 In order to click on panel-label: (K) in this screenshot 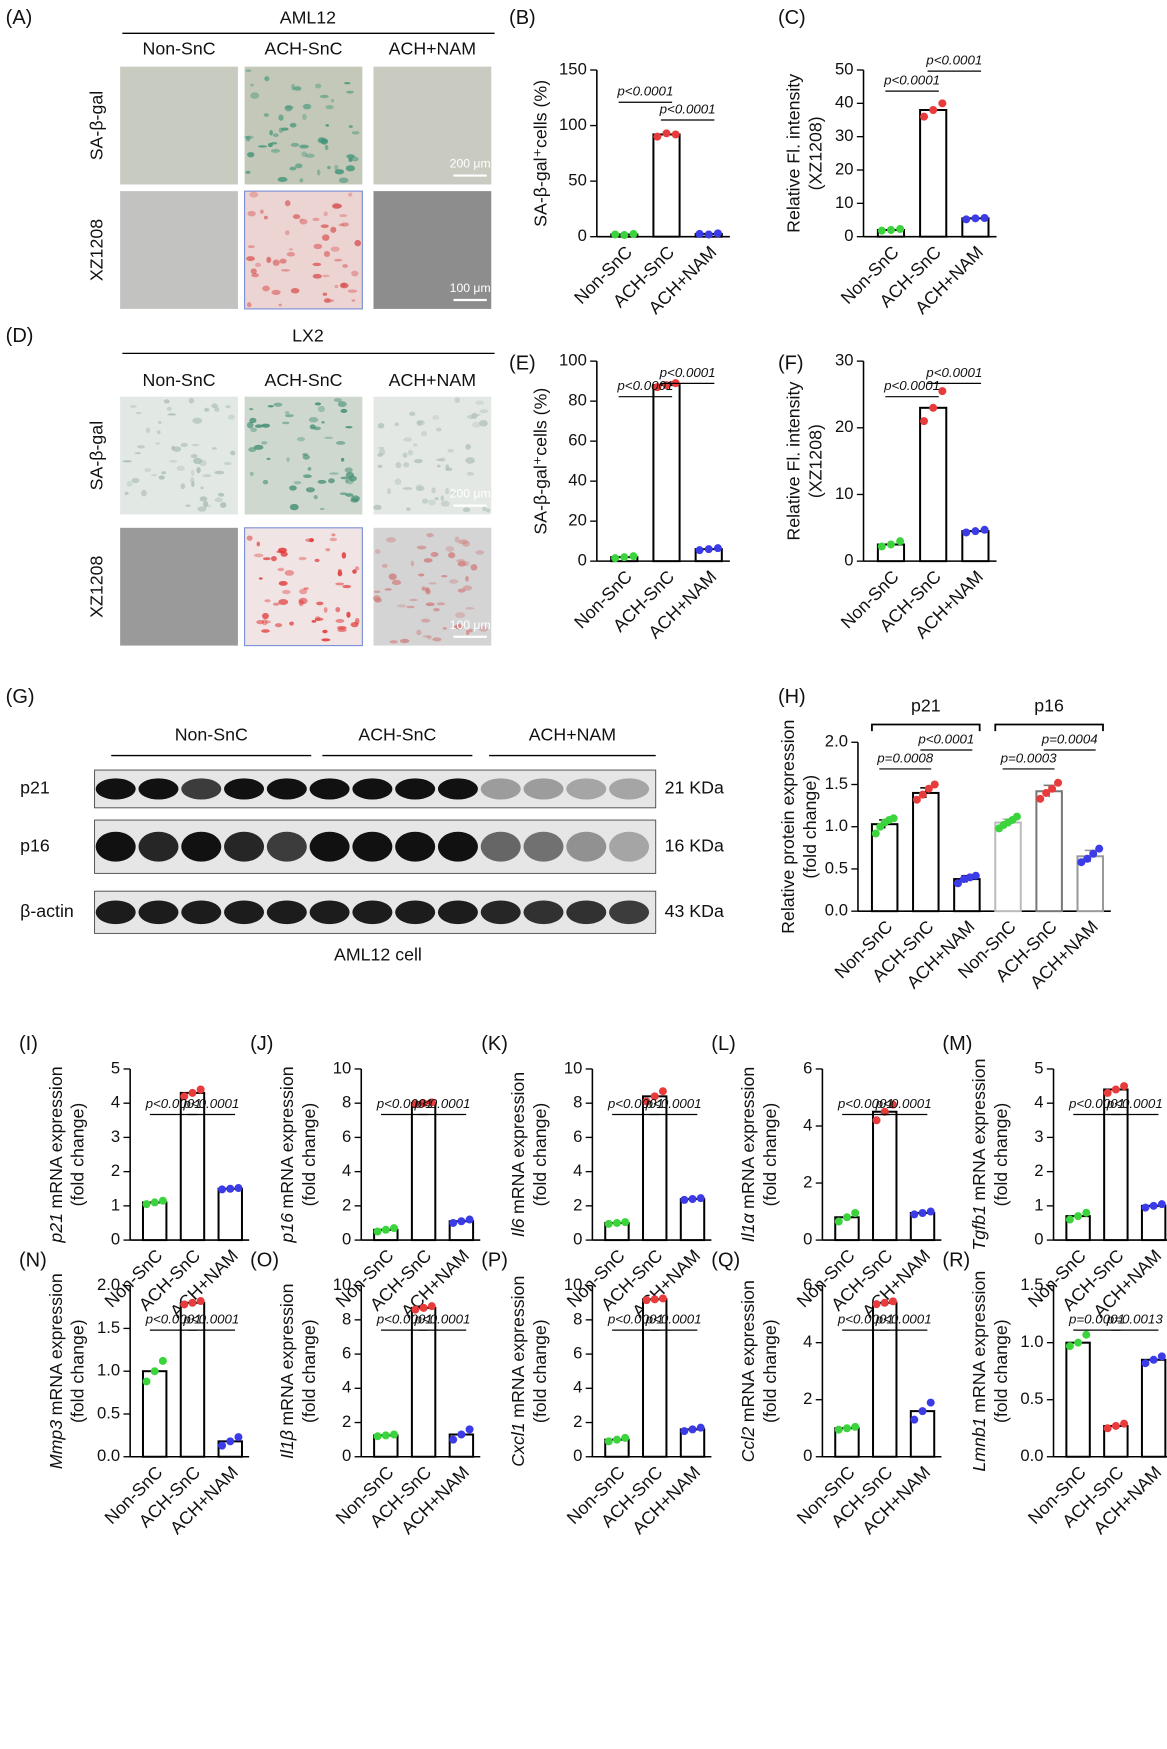, I will do `click(494, 1044)`.